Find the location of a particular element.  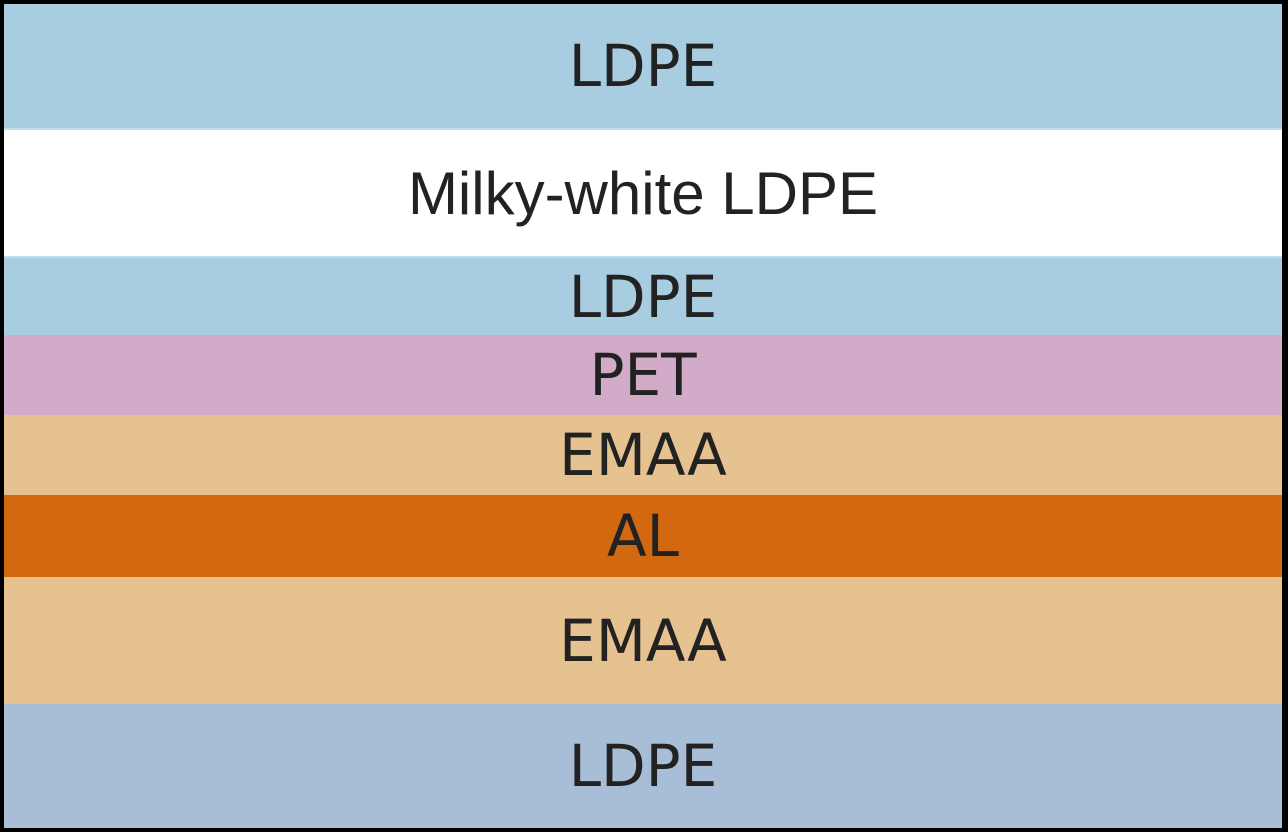

layer-label: Milky-white LDPE is located at coordinates (643, 193).